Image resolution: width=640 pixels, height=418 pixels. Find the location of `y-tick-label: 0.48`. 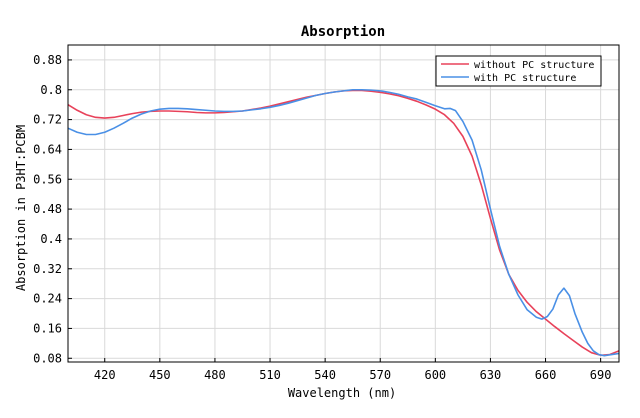

y-tick-label: 0.48 is located at coordinates (47, 209).